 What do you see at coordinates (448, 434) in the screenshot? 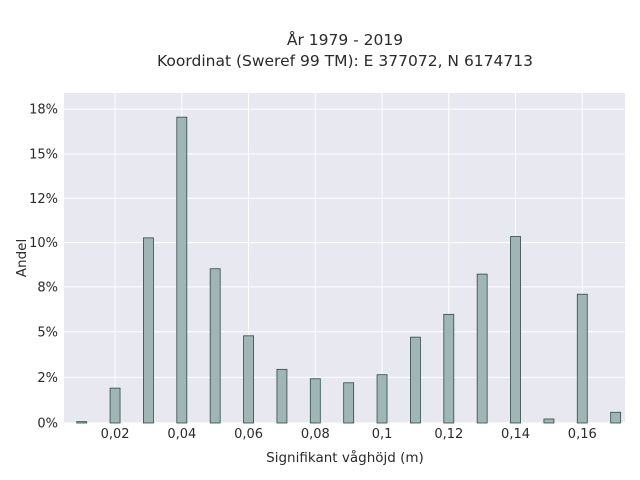
I see `x-tick-label: 0,12` at bounding box center [448, 434].